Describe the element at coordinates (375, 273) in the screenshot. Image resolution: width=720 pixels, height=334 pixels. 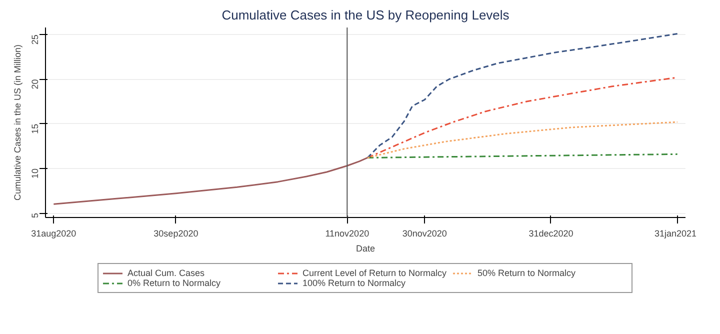
I see `legend-label: Current Level of Return to Normalcy` at that location.